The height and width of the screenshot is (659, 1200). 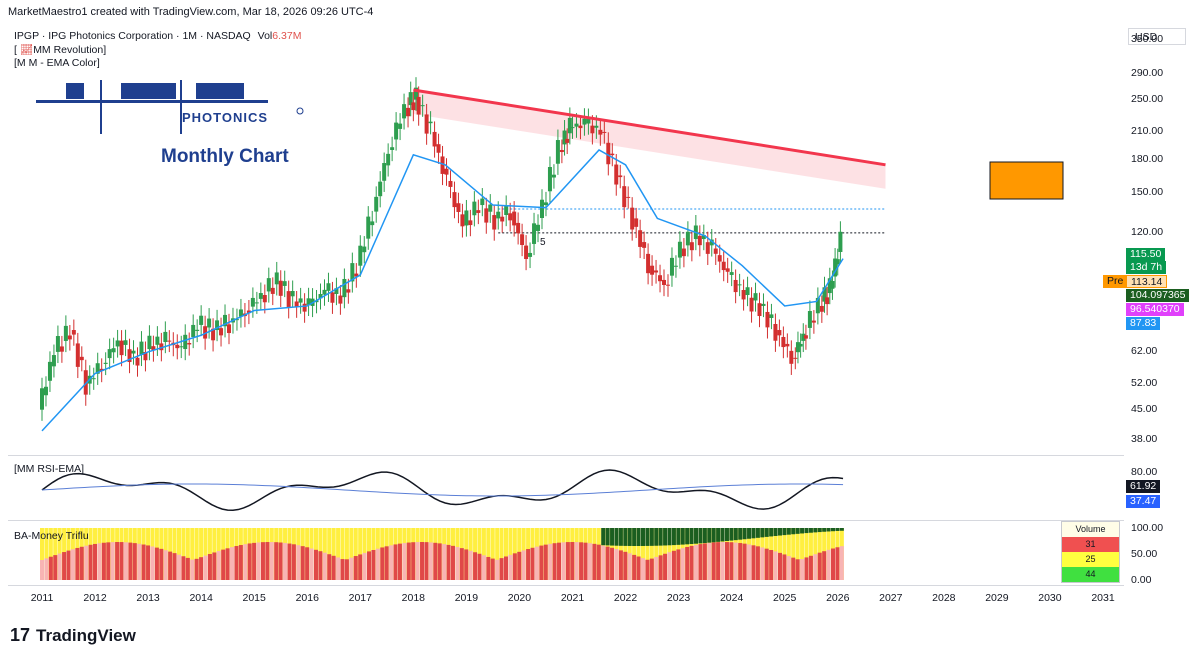 What do you see at coordinates (1144, 554) in the screenshot?
I see `money-axis-50: 50.00` at bounding box center [1144, 554].